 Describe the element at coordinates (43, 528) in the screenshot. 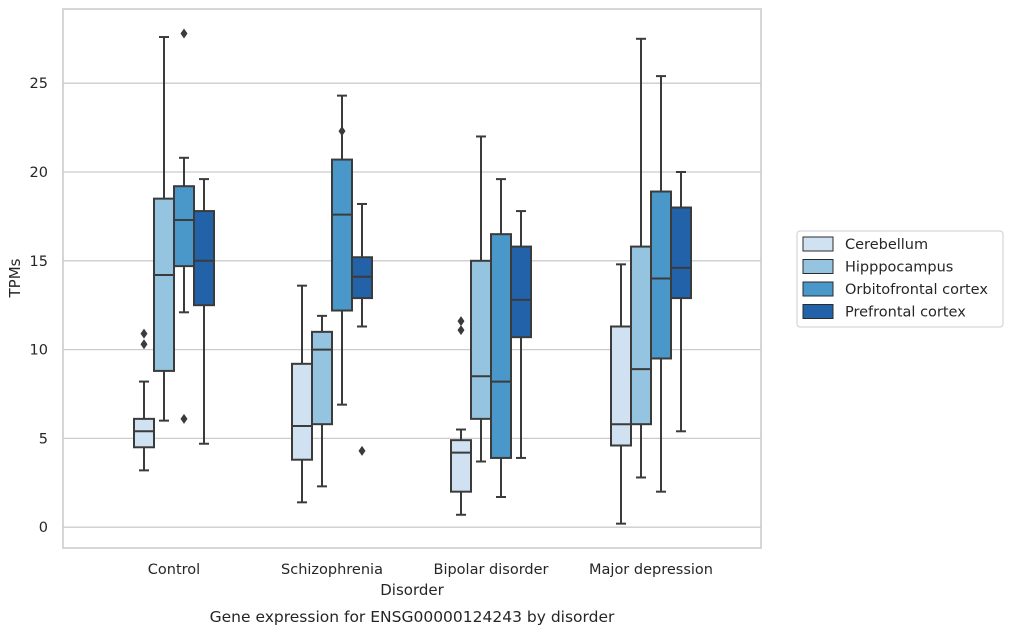

I see `y-tick-label: 0` at that location.